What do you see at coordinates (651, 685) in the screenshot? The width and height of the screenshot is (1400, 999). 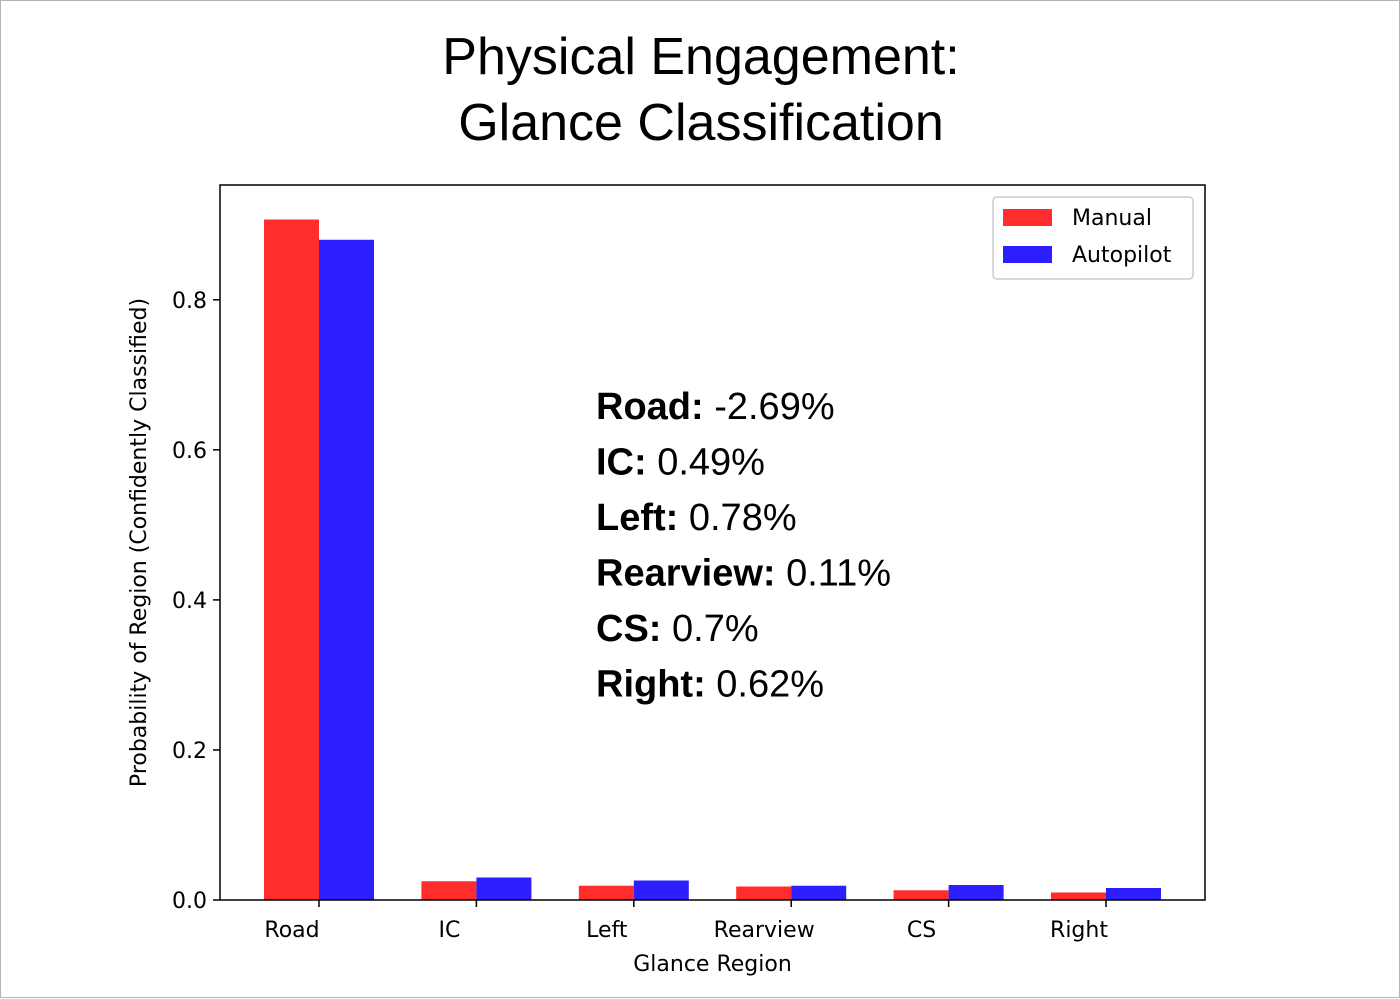 I see `annotation-key: Right:` at bounding box center [651, 685].